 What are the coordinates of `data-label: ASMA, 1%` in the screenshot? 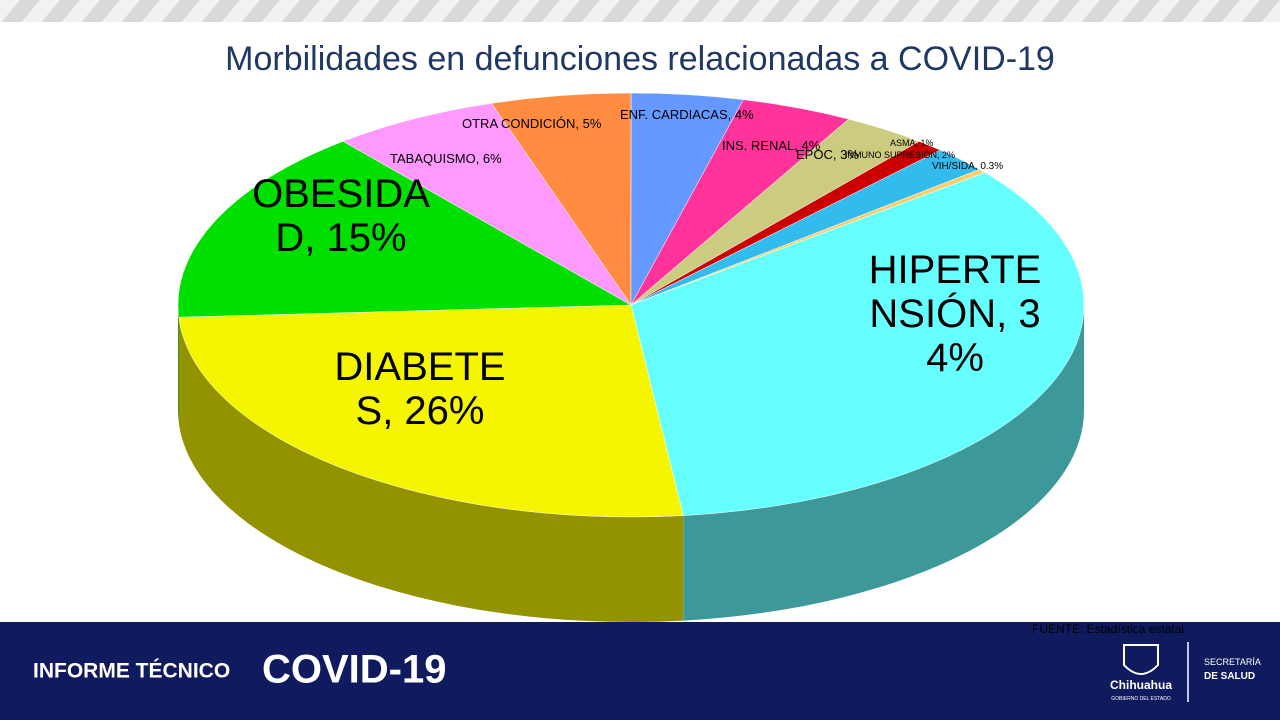 It's located at (912, 143).